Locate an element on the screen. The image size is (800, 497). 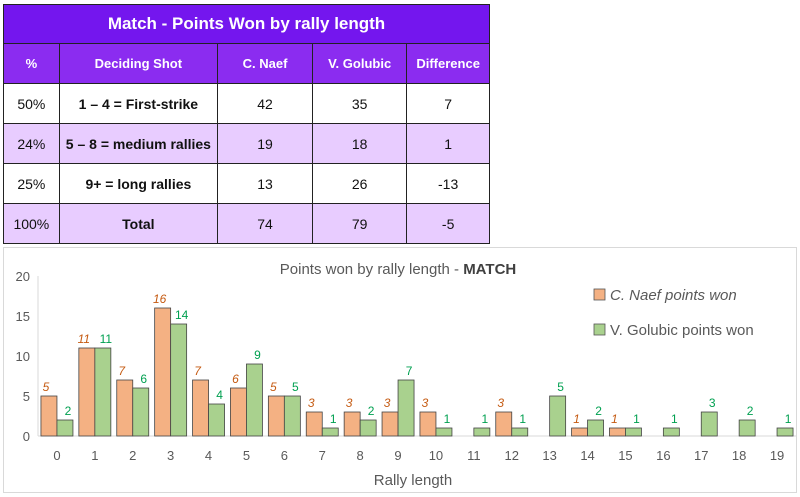
table-row: 50% 1 – 4 = First-strike 42 35 7 is located at coordinates (246, 103).